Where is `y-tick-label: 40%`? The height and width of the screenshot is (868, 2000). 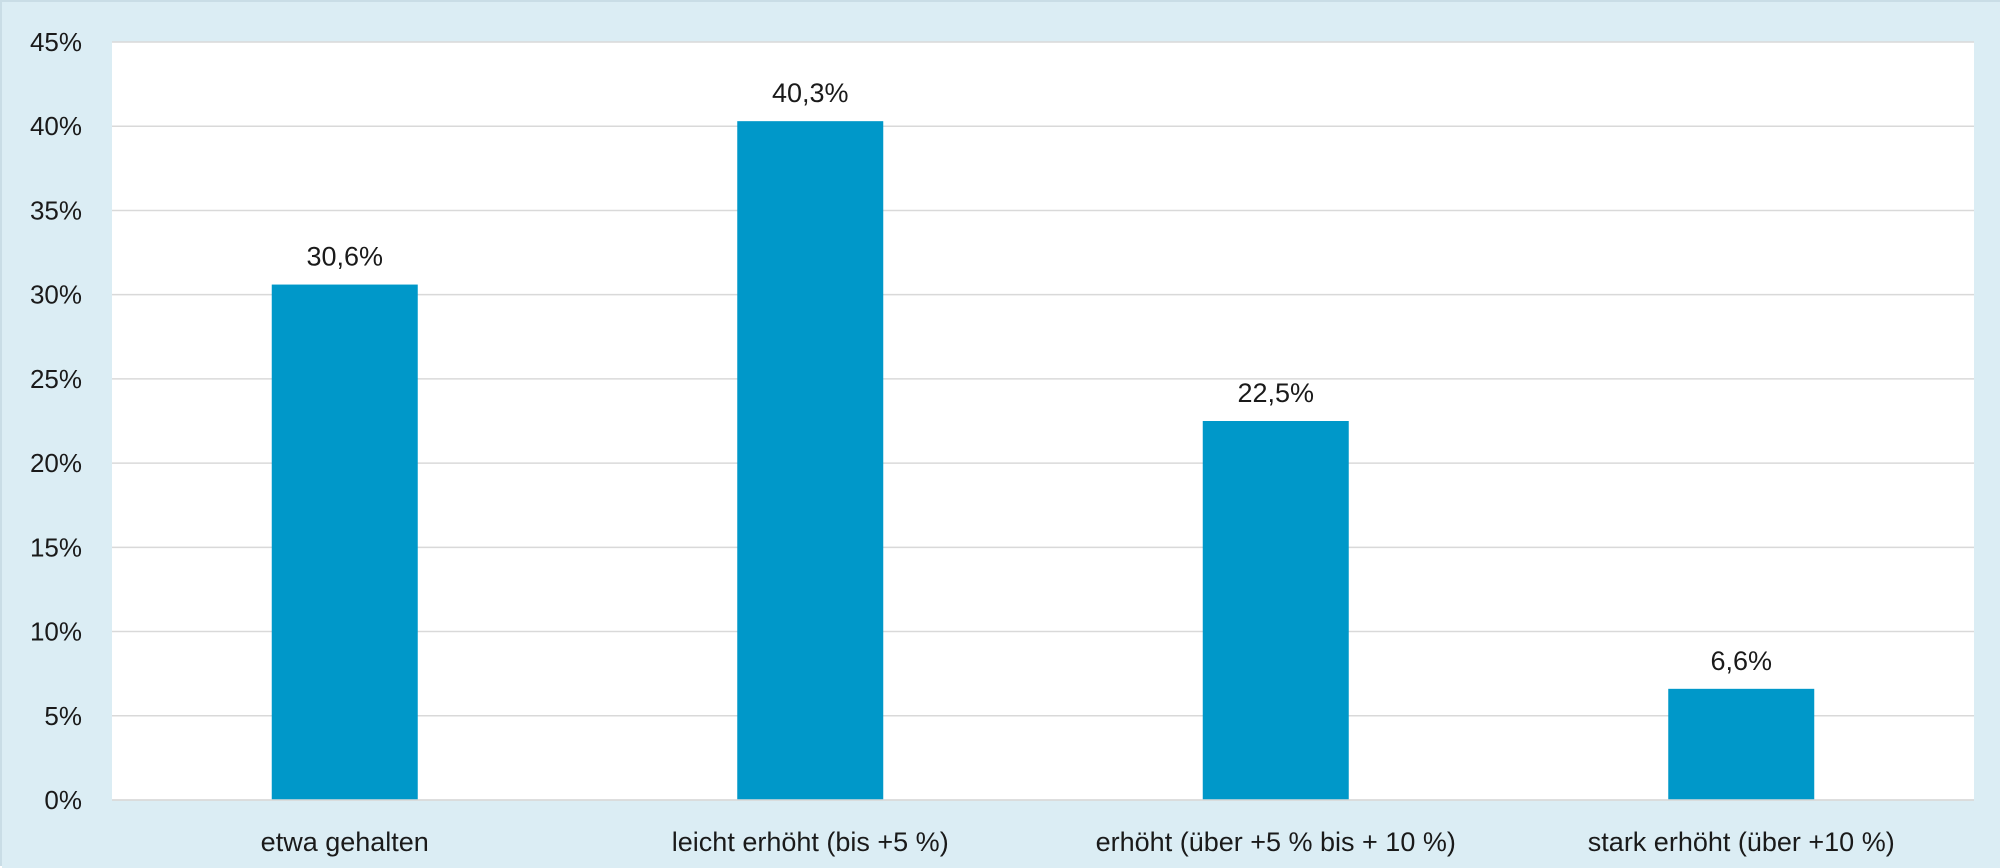 y-tick-label: 40% is located at coordinates (56, 126).